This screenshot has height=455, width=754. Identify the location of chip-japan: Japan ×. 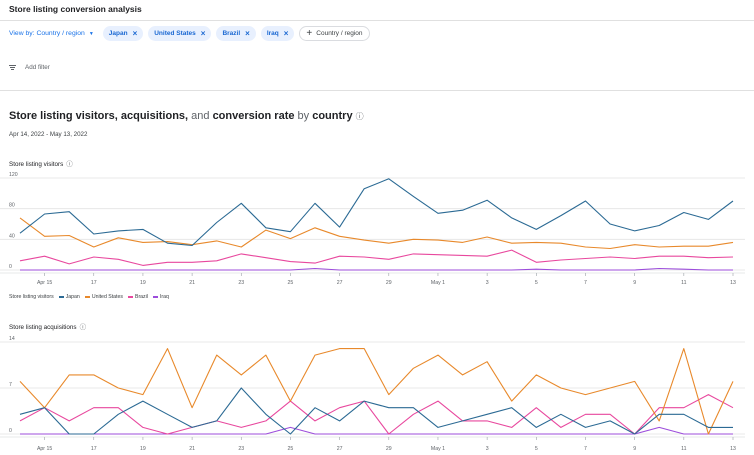
(123, 33).